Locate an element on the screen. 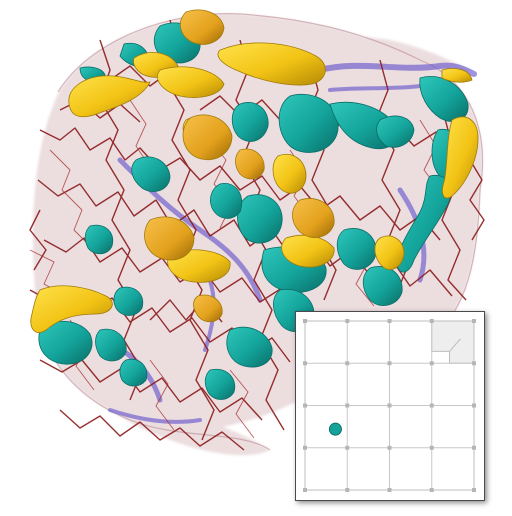 This screenshot has height=516, width=512. minimap-highlighted-cell is located at coordinates (453, 342).